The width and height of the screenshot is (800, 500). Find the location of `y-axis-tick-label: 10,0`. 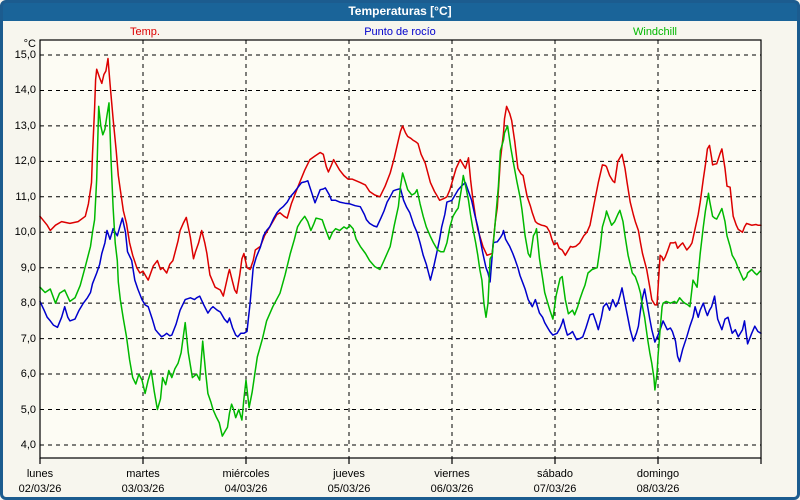

y-axis-tick-label: 10,0 is located at coordinates (25, 232).